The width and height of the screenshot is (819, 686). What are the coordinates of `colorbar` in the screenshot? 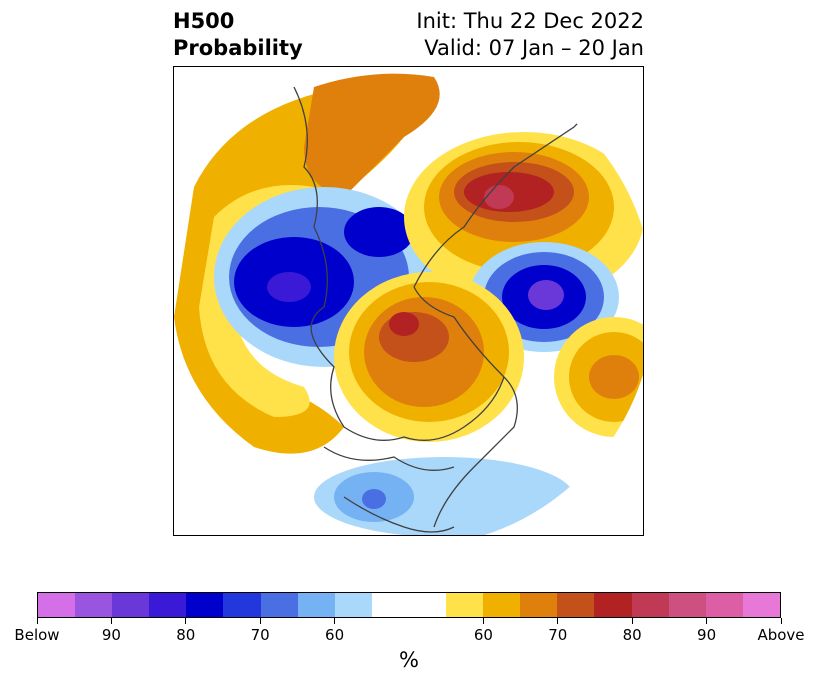 It's located at (409, 605).